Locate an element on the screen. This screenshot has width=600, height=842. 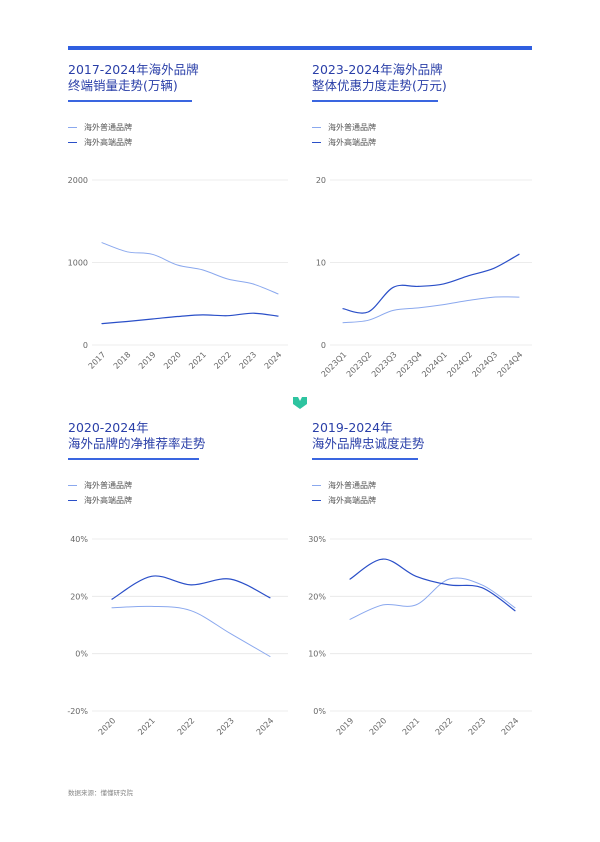
y-tick-label: -20% is located at coordinates (77, 711).